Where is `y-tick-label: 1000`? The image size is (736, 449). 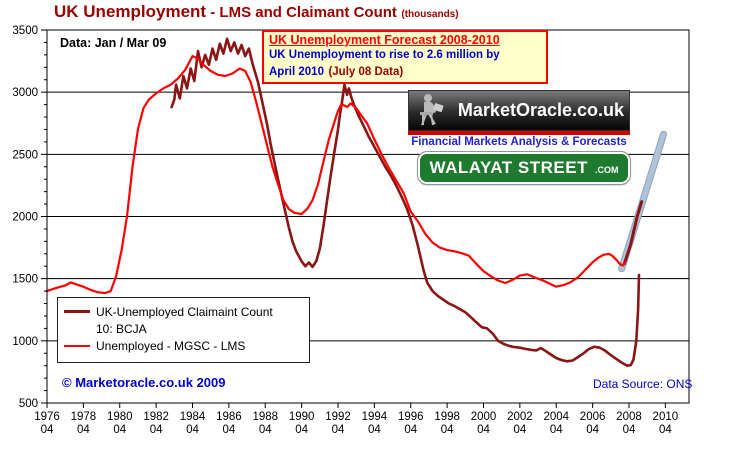 y-tick-label: 1000 is located at coordinates (25, 342).